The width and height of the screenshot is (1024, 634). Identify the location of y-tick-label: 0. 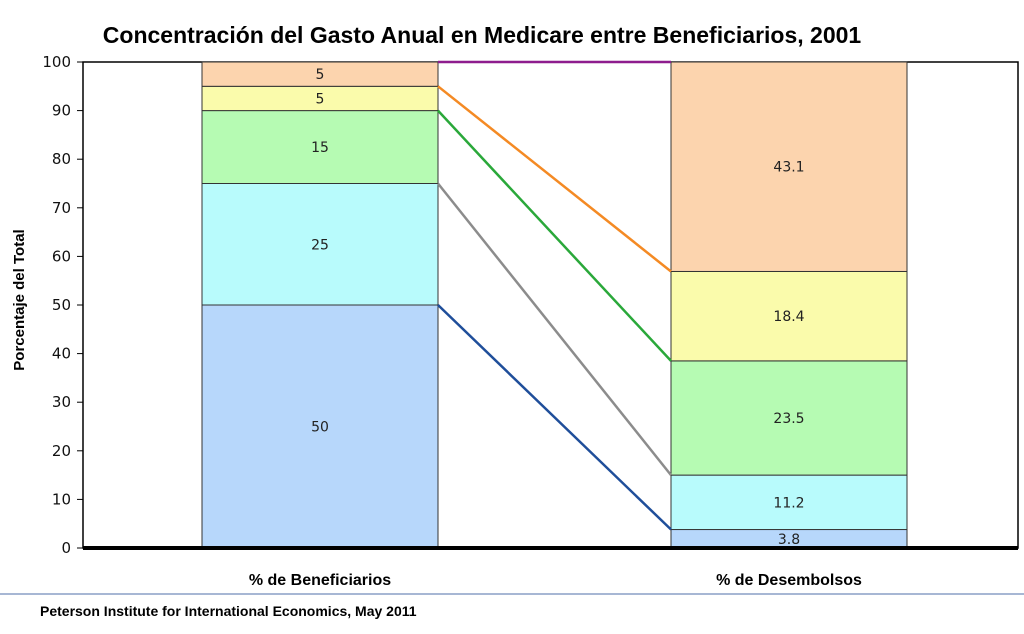
(66, 548).